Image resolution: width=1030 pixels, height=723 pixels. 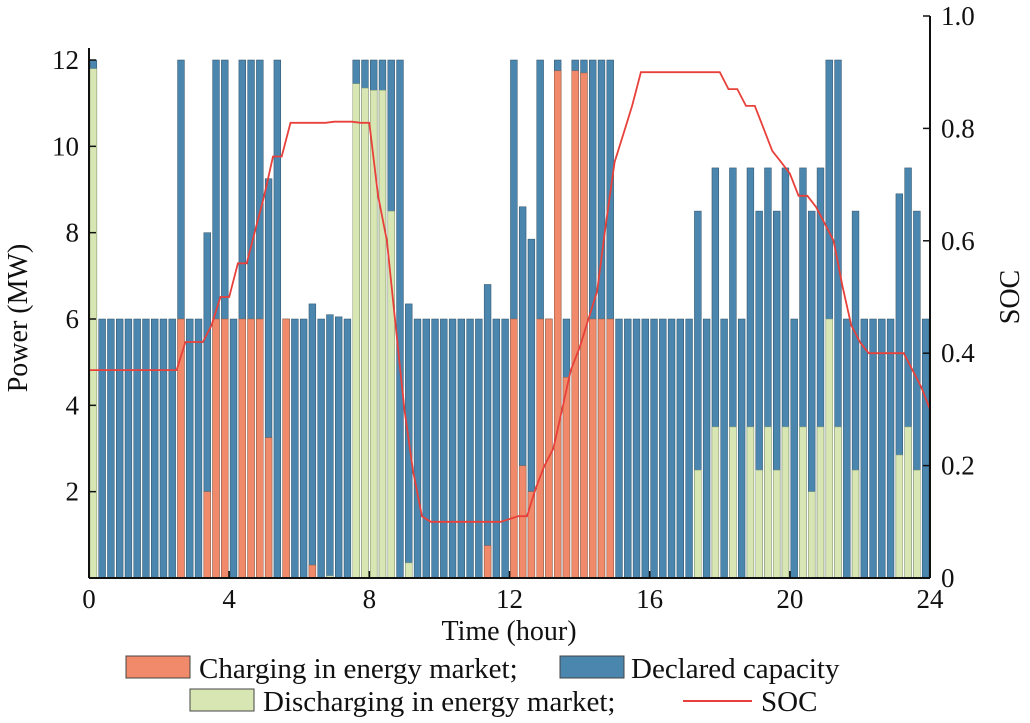 I want to click on legend-label-charging: Charging in energy market;, so click(x=358, y=669).